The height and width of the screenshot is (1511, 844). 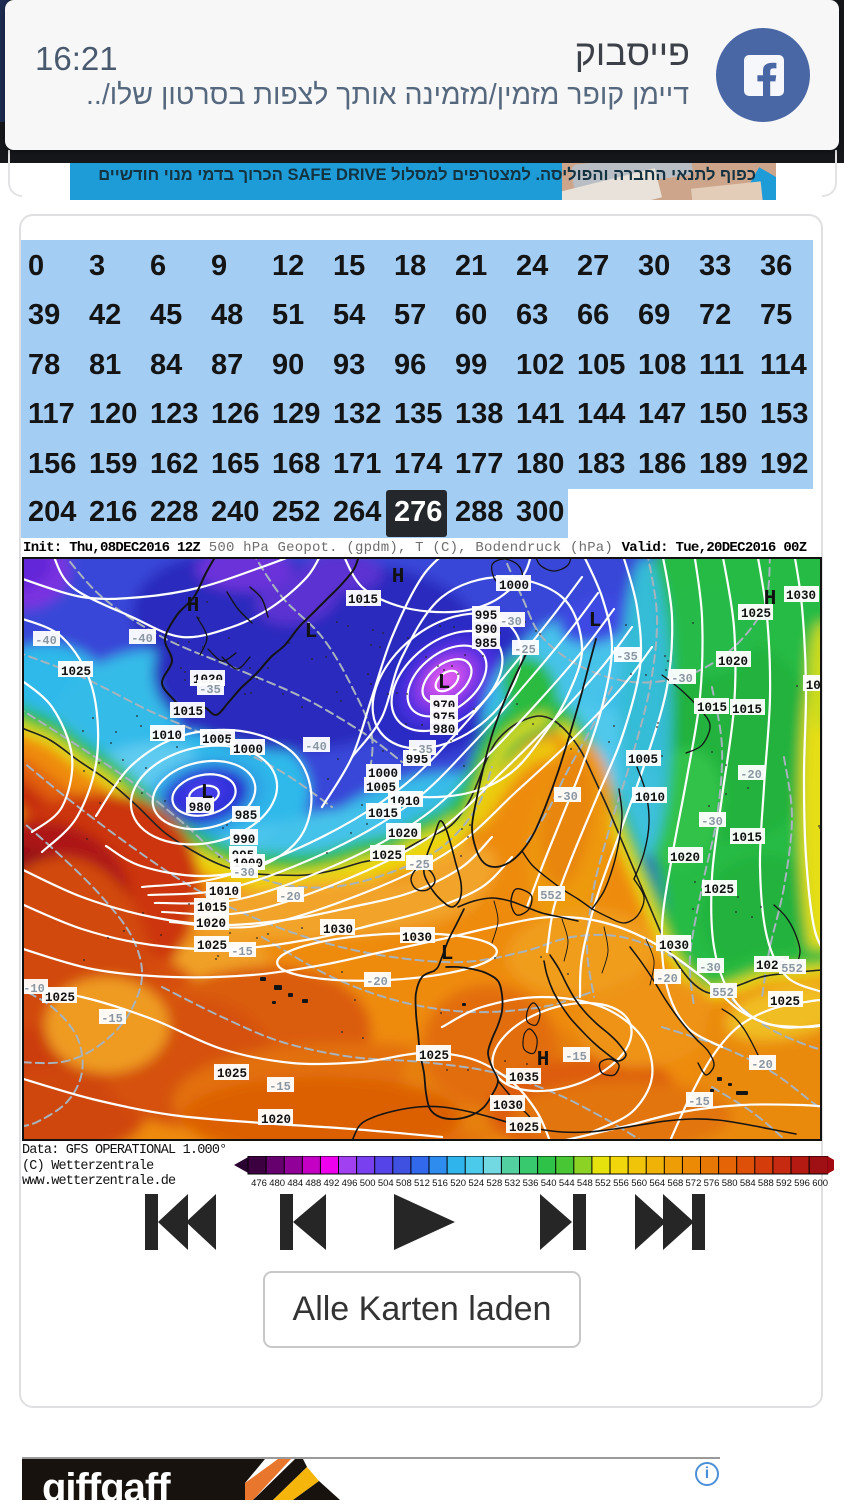 What do you see at coordinates (730, 1183) in the screenshot?
I see `svg-text: 580` at bounding box center [730, 1183].